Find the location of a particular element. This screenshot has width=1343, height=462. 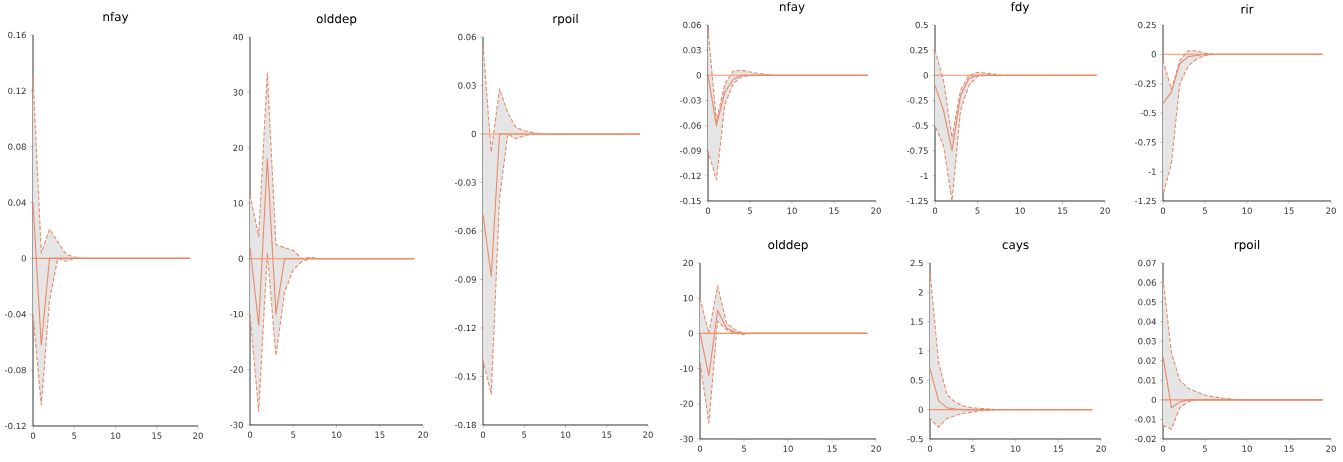

y-tick-label: 0.01 is located at coordinates (1147, 380).